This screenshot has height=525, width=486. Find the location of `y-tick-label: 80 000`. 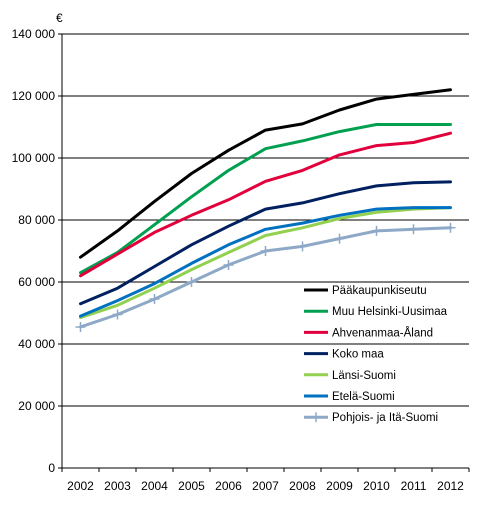

y-tick-label: 80 000 is located at coordinates (36, 220).